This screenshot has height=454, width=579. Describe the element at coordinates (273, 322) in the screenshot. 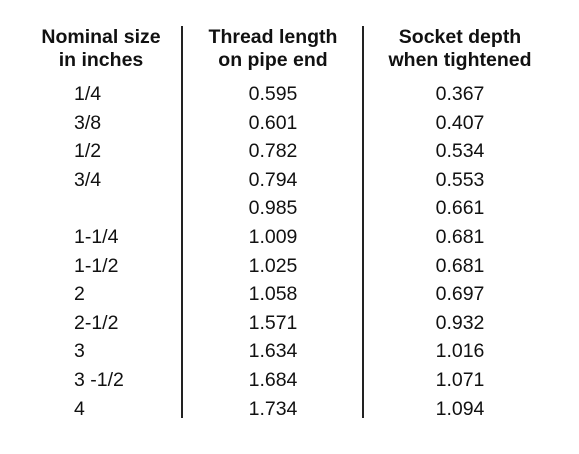

I see `cell-thread-length: 1.571` at that location.